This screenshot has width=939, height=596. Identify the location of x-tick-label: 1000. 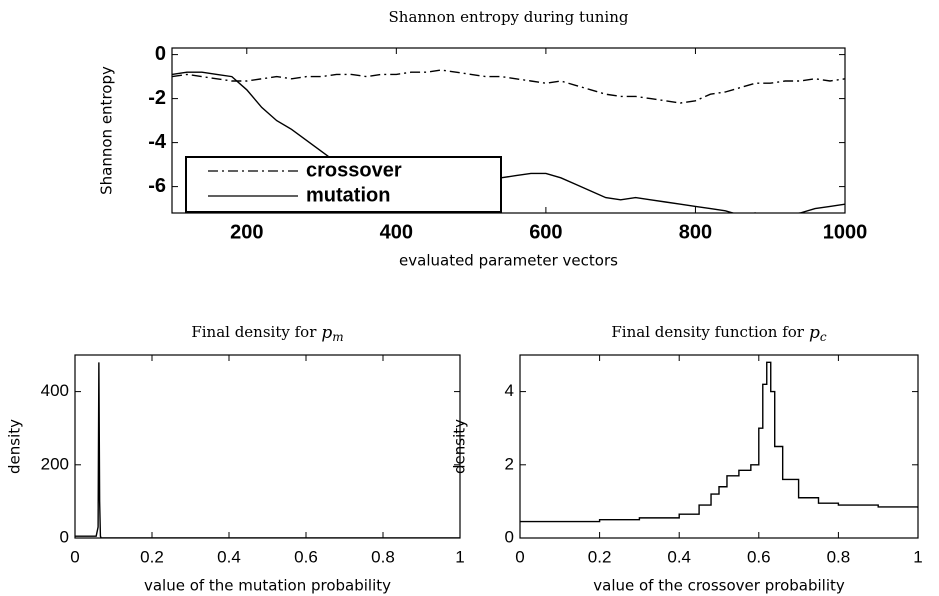
(845, 232).